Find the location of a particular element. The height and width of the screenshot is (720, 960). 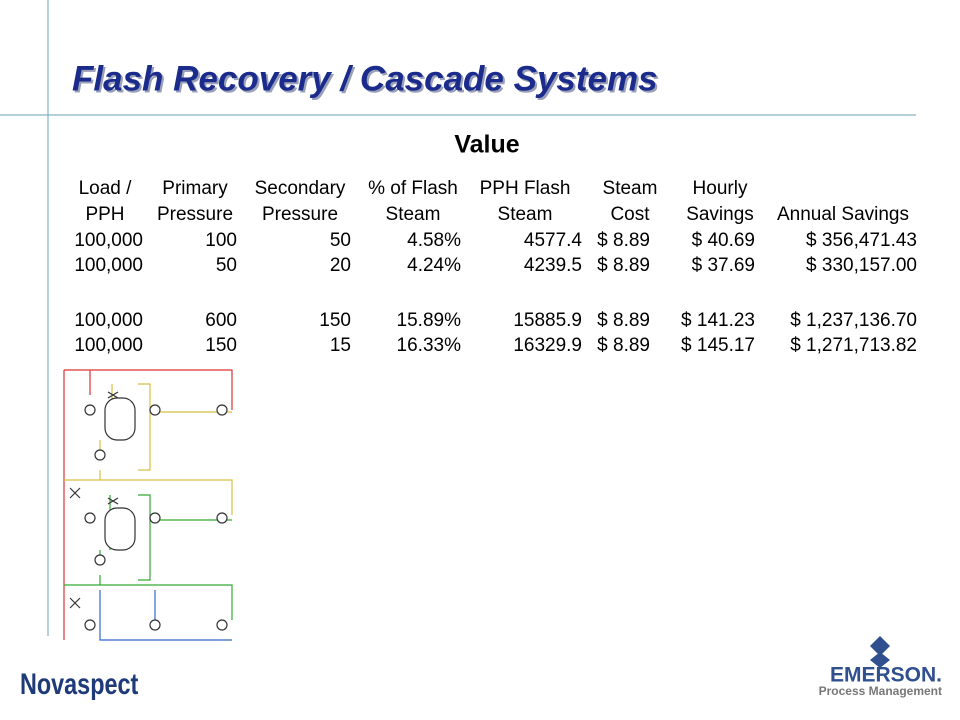

column-header: Cost is located at coordinates (630, 214).